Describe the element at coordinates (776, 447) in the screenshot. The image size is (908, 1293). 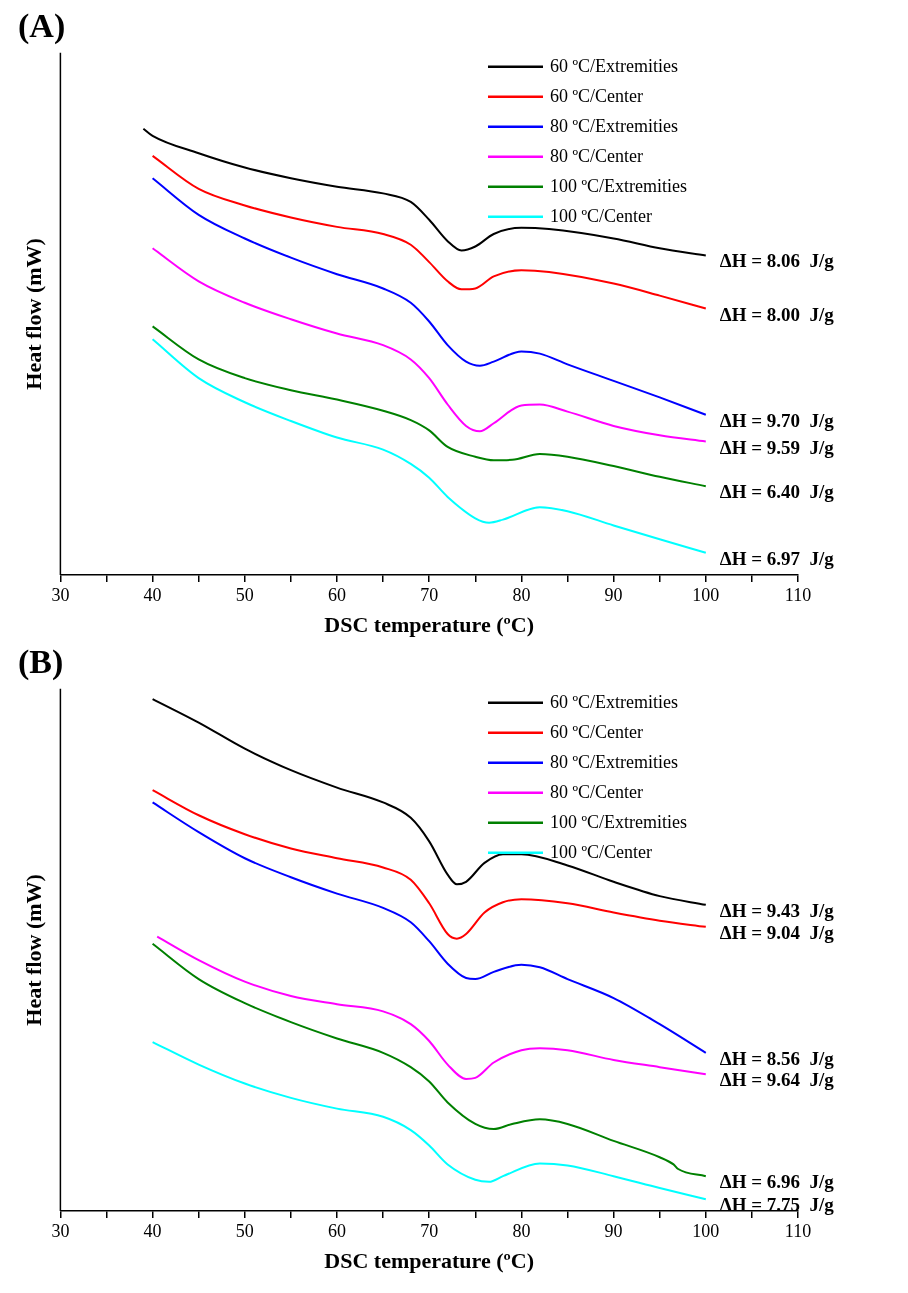
I see `annotation: ΔH = 9.59 J/g` at that location.